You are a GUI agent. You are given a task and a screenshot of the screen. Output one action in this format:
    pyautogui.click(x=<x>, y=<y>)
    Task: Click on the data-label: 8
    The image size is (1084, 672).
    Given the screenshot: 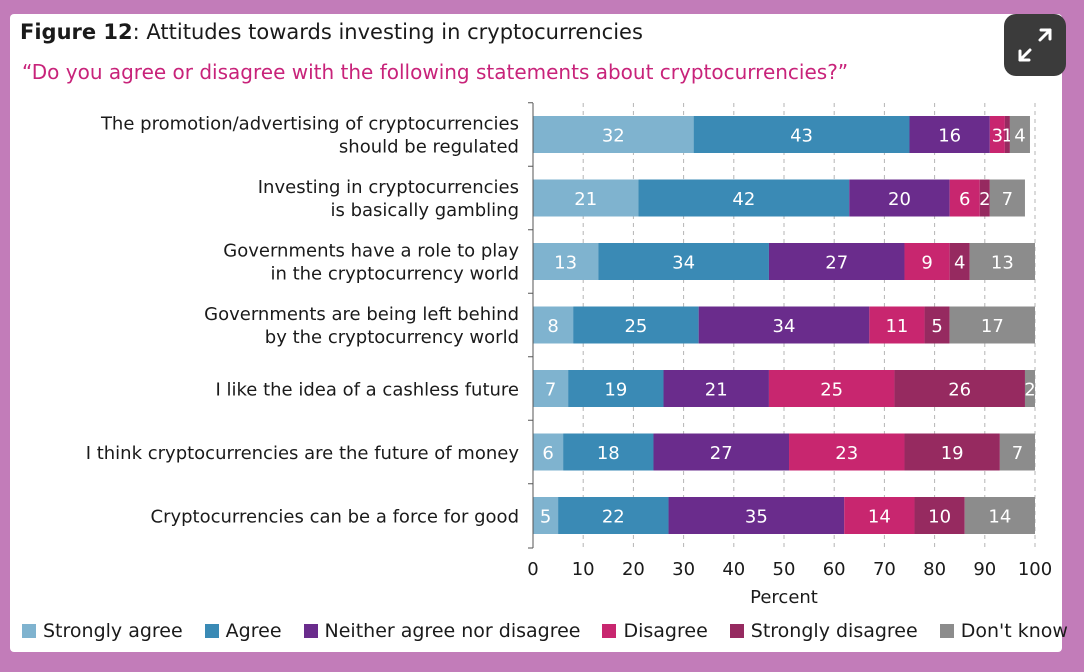 What is the action you would take?
    pyautogui.click(x=552, y=326)
    